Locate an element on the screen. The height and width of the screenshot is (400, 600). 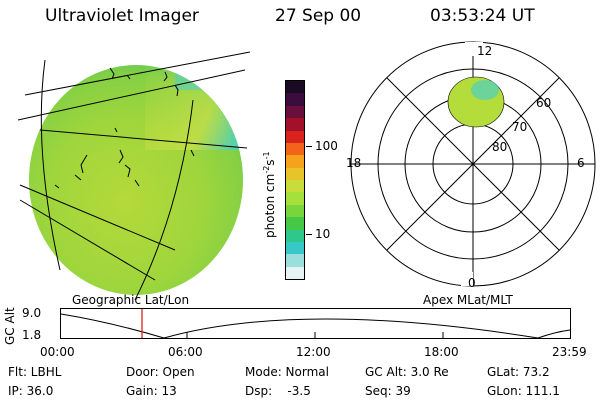
timeline-ytick-high: 9.0 is located at coordinates (32, 313).